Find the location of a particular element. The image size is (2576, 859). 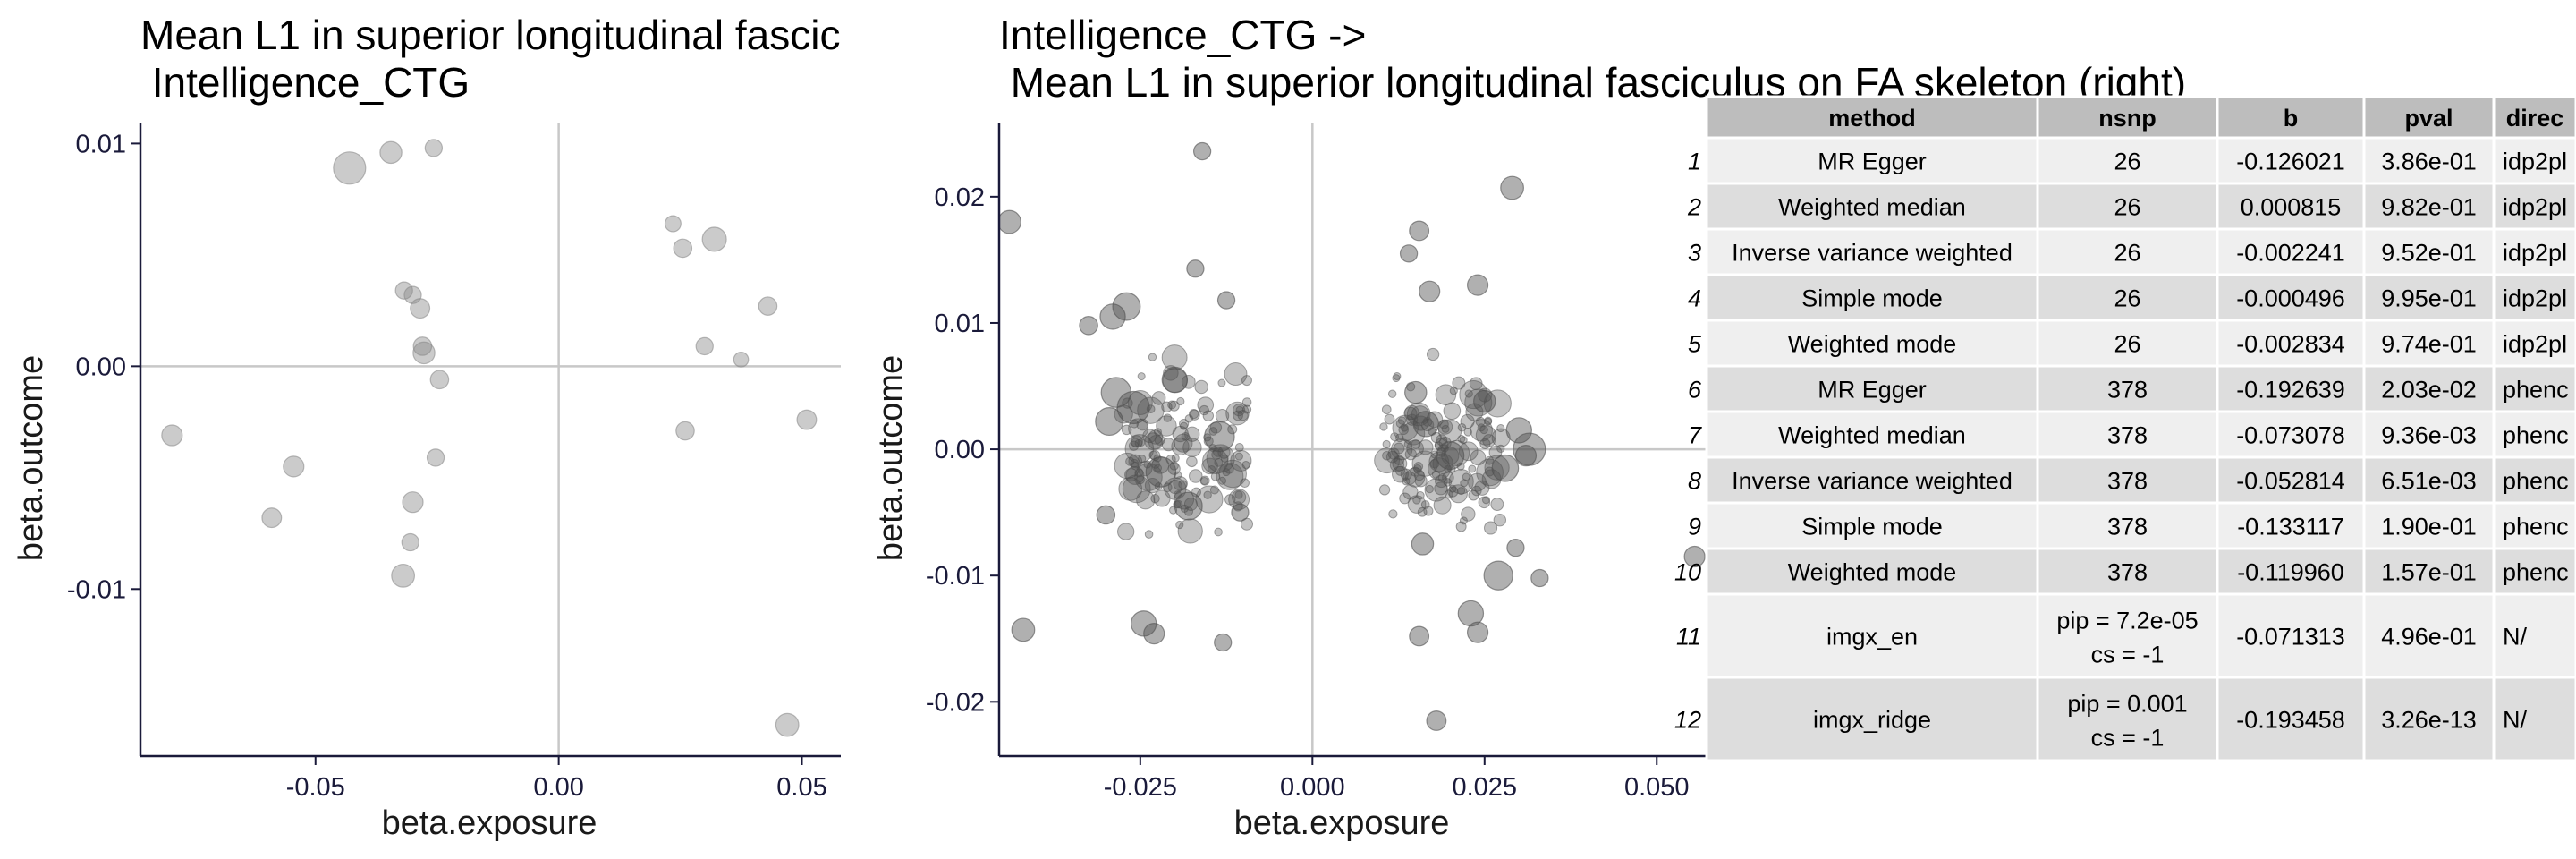

table-cell-text: pip = 7.2e-05 is located at coordinates (2127, 621).